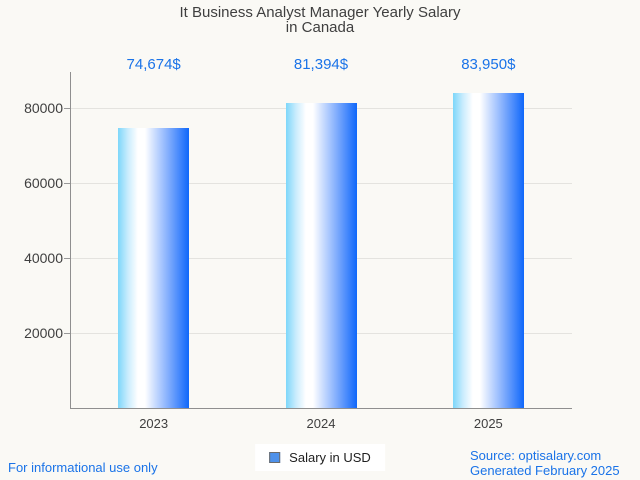  I want to click on bar-2024, so click(321, 255).